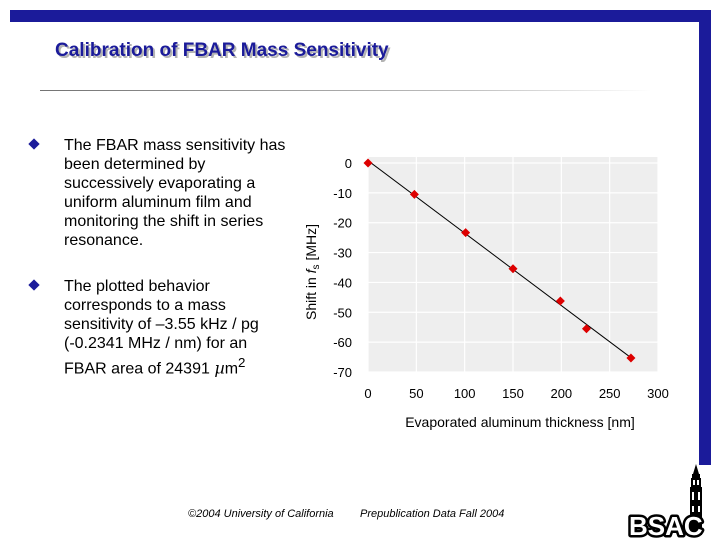 The width and height of the screenshot is (720, 543). Describe the element at coordinates (261, 514) in the screenshot. I see `footer-copyright: ©2004 University of California` at that location.